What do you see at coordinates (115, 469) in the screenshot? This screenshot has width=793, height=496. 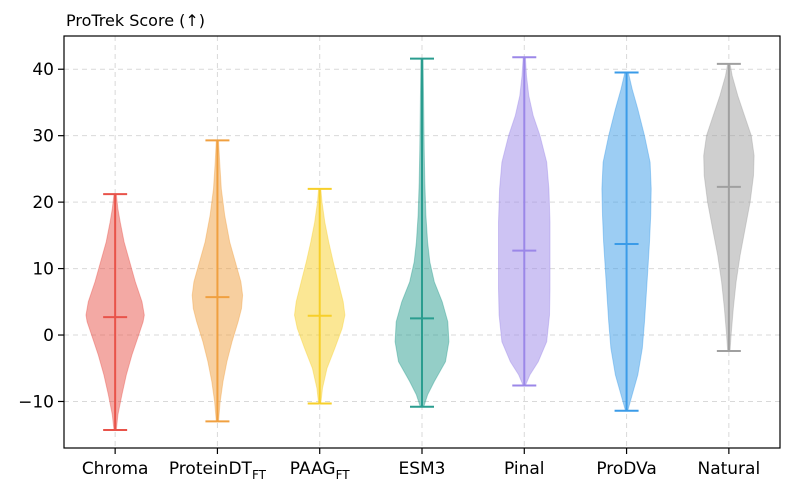 I see `x-tick-label: Chroma` at bounding box center [115, 469].